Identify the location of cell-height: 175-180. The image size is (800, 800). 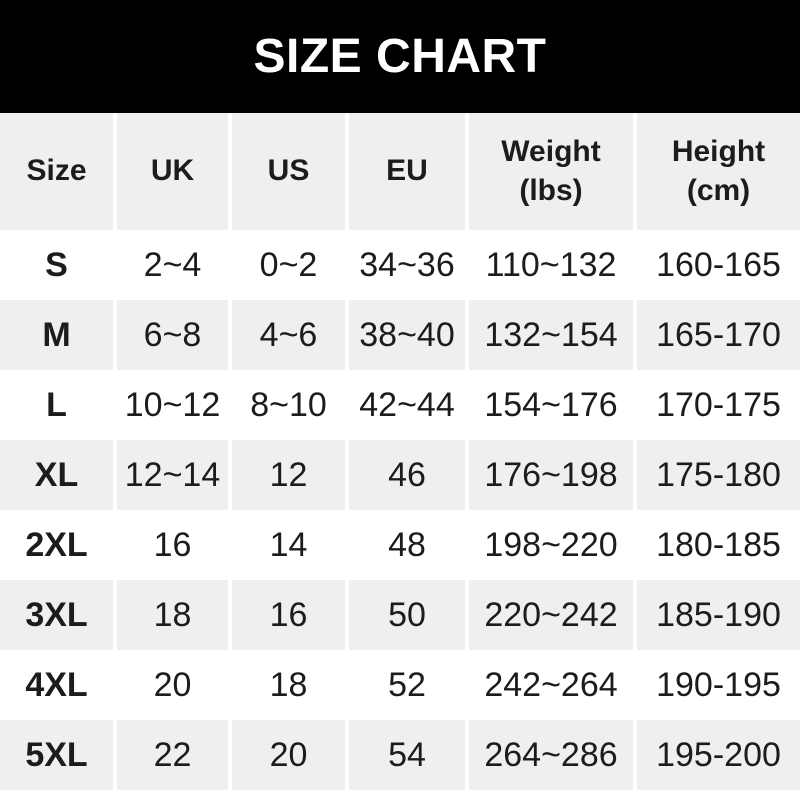
(716, 475).